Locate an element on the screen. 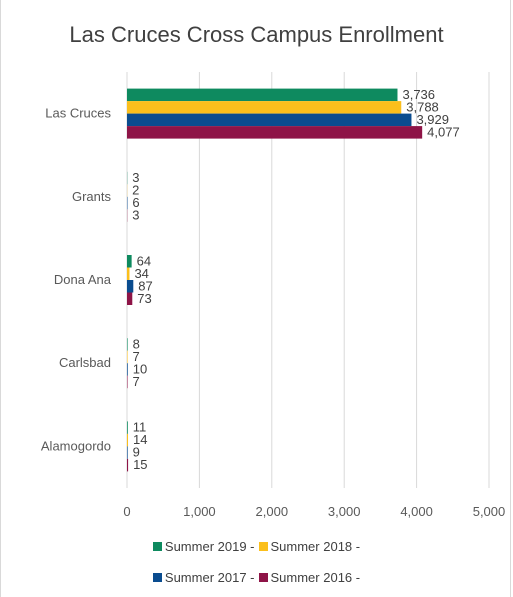  category-label: Las Cruces is located at coordinates (78, 113).